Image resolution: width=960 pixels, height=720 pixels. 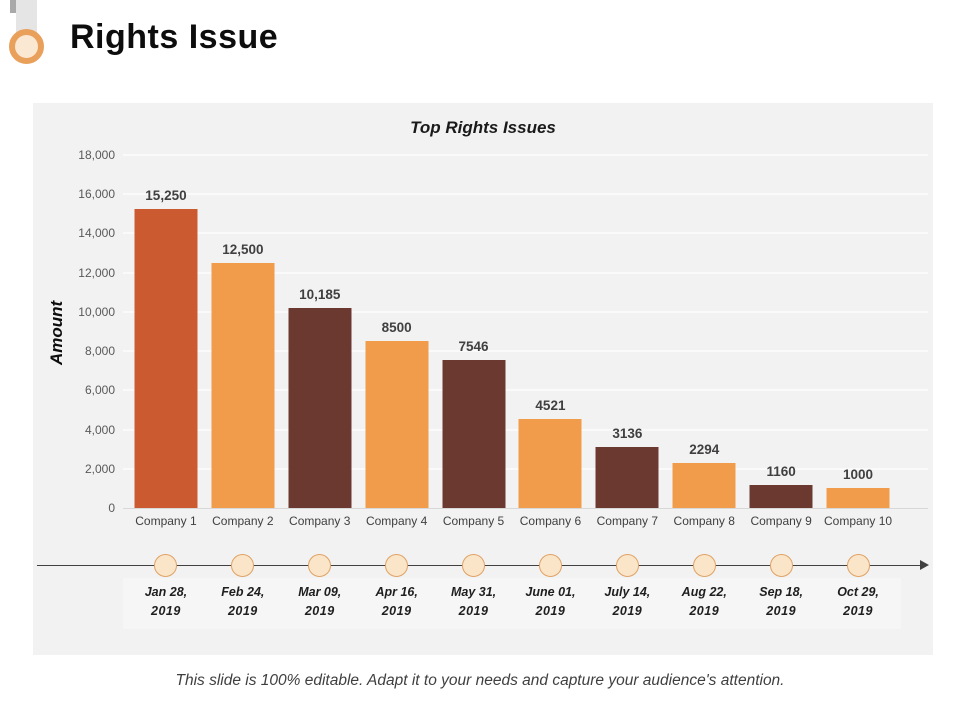 I want to click on x-axis-label: Company 6, so click(x=550, y=521).